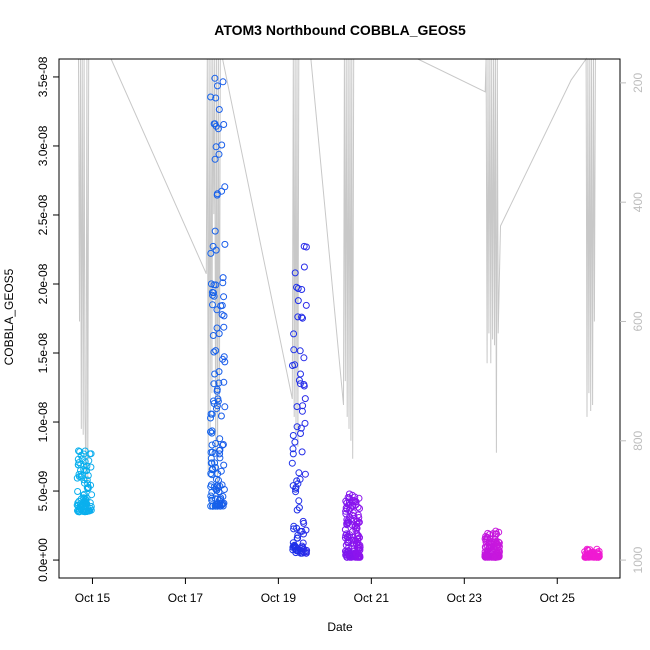 The image size is (650, 650). What do you see at coordinates (638, 321) in the screenshot?
I see `right-tick-label: 600` at bounding box center [638, 321].